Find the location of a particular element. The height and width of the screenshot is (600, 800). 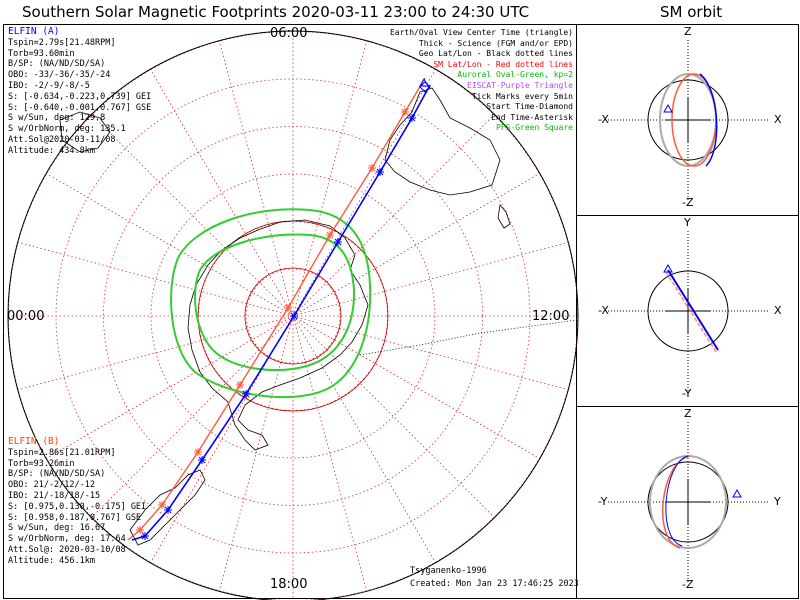

elfin-b-line: Altitude: 456.1km is located at coordinates (51, 560).